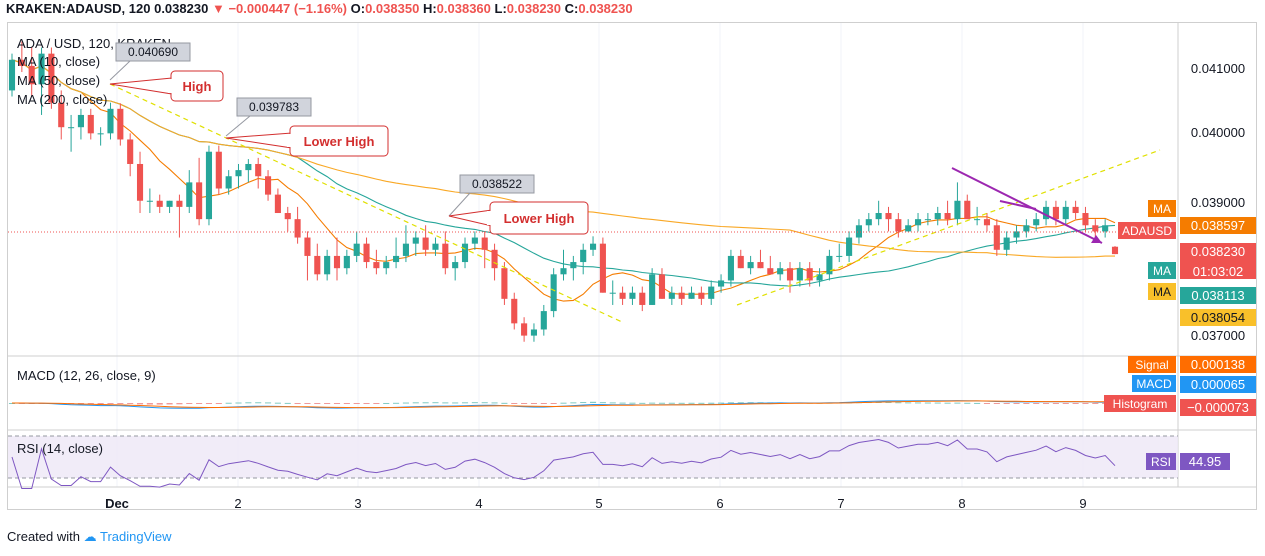 The width and height of the screenshot is (1265, 556). I want to click on signal-value-box, so click(1218, 364).